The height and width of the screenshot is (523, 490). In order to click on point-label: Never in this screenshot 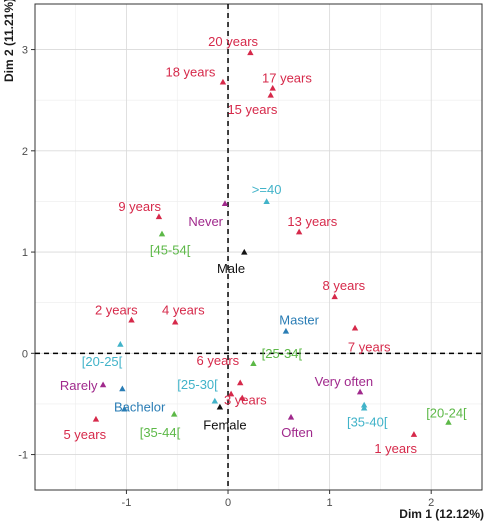, I will do `click(205, 221)`.